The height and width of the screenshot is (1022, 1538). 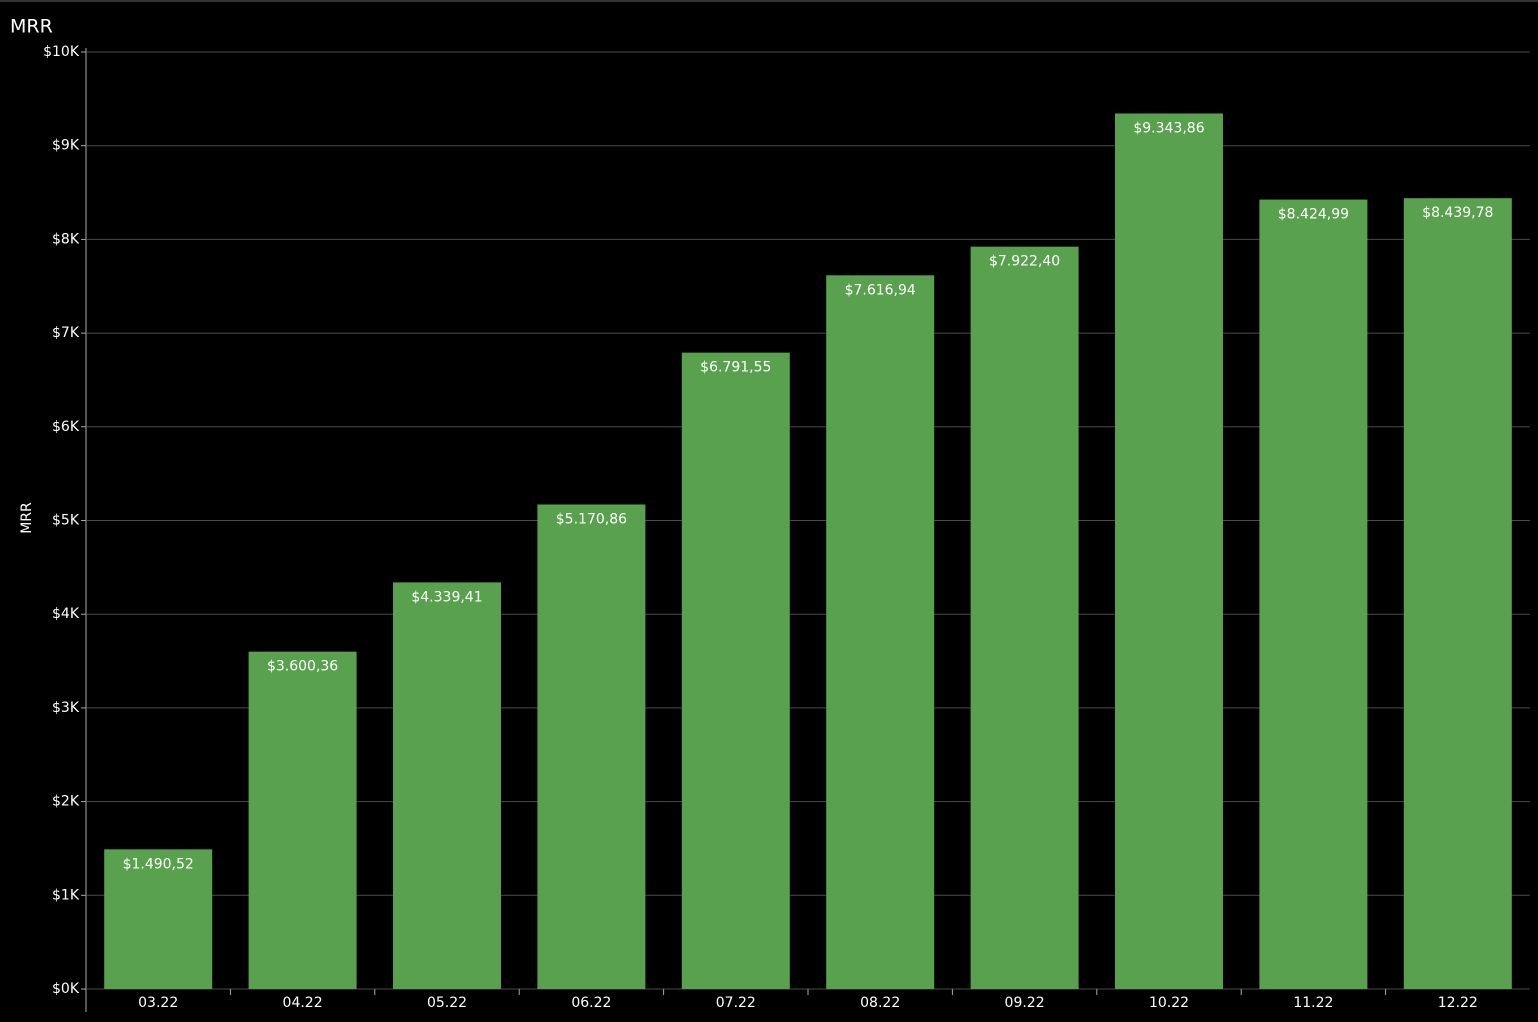 What do you see at coordinates (158, 1003) in the screenshot?
I see `x-tick-label: 03.22` at bounding box center [158, 1003].